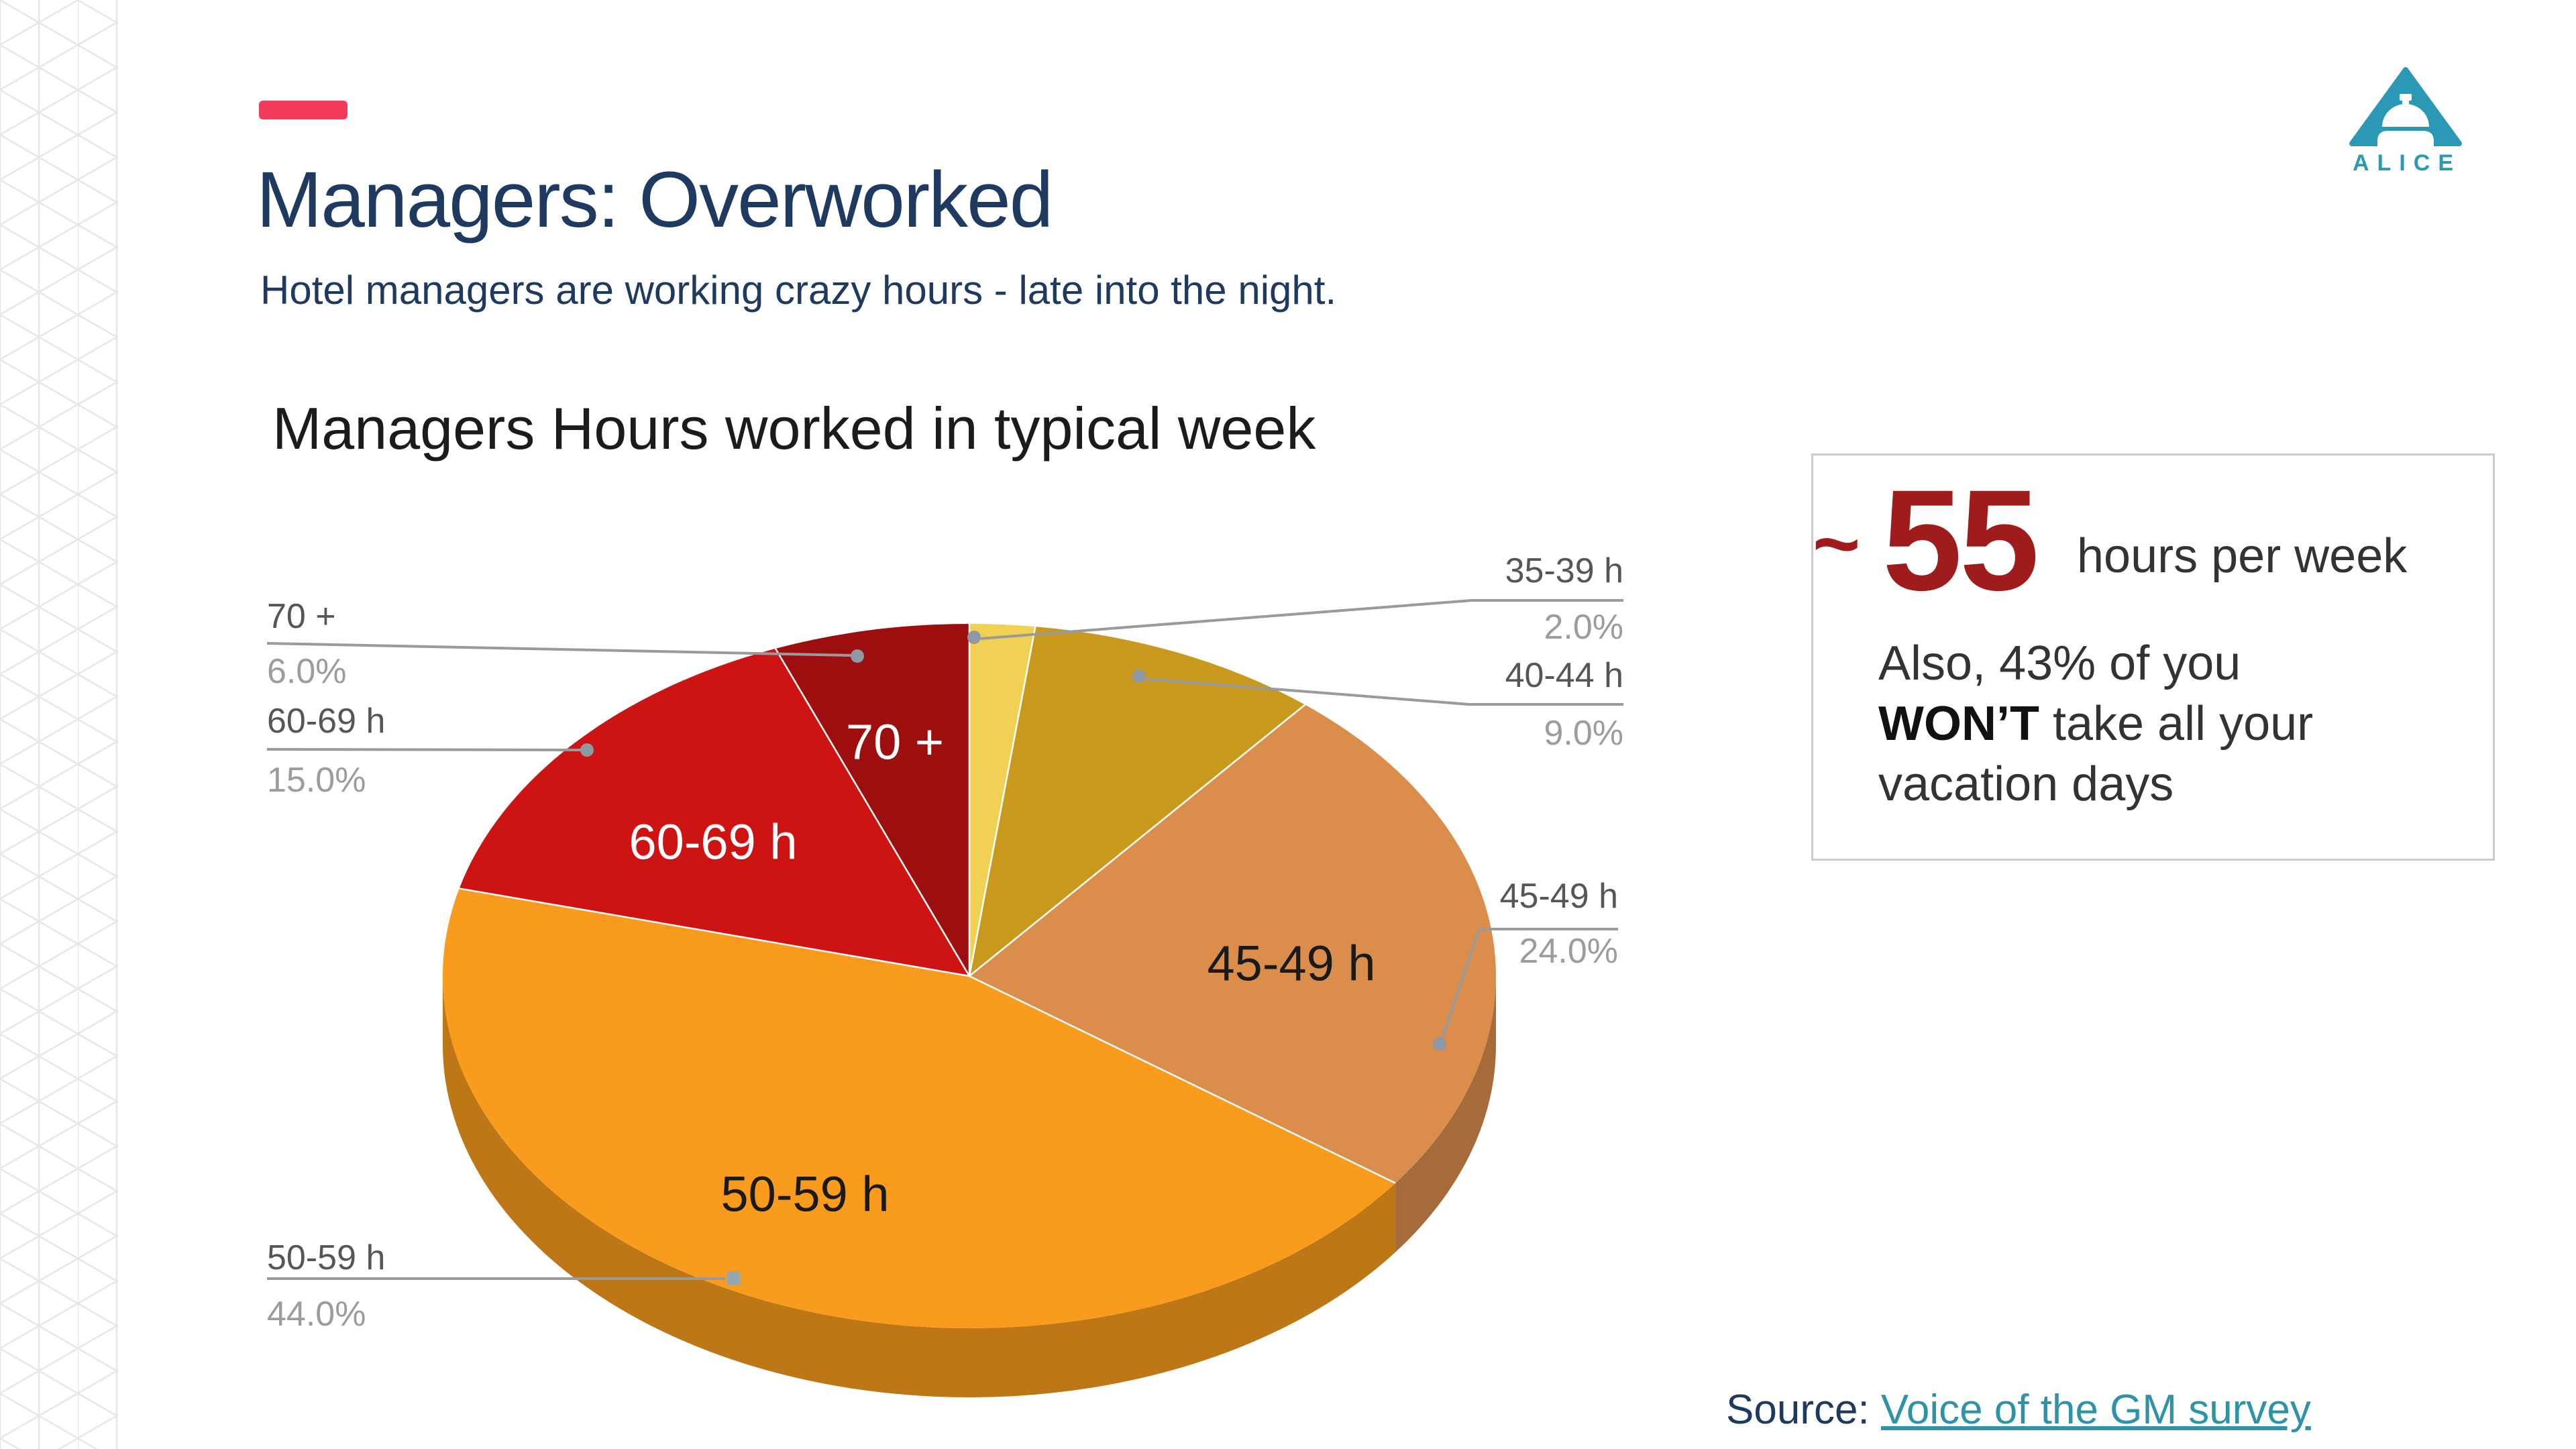  I want to click on pct-70plus: 6.0%, so click(307, 671).